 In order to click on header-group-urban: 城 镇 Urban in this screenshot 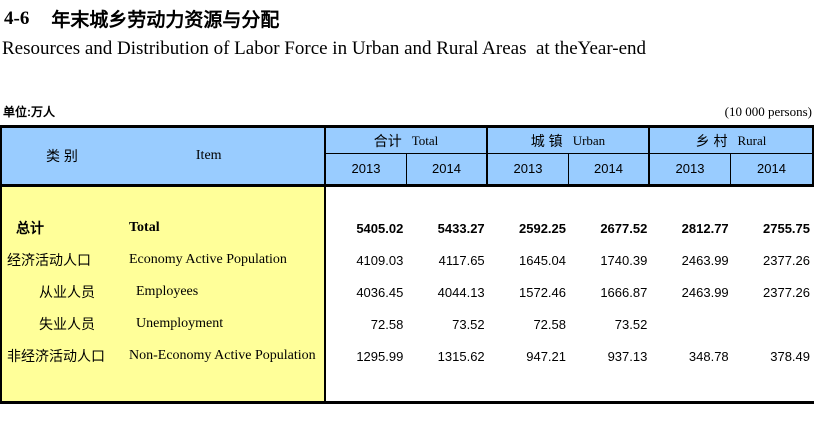, I will do `click(569, 141)`.